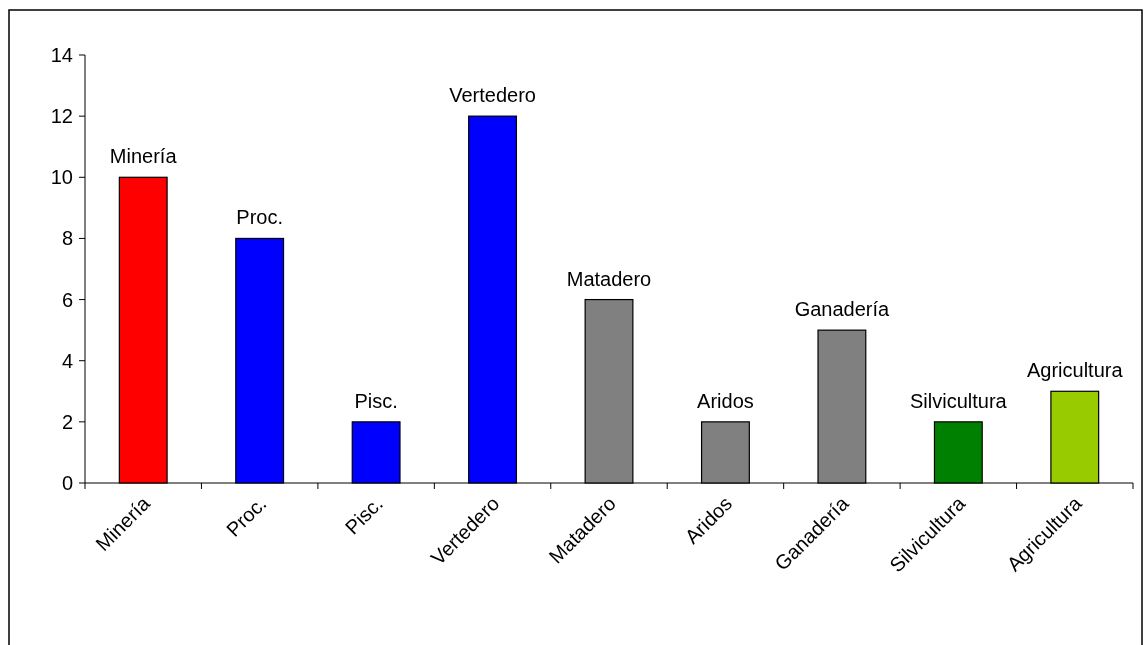 The width and height of the screenshot is (1146, 645). I want to click on annotation: Vertedero, so click(492, 95).